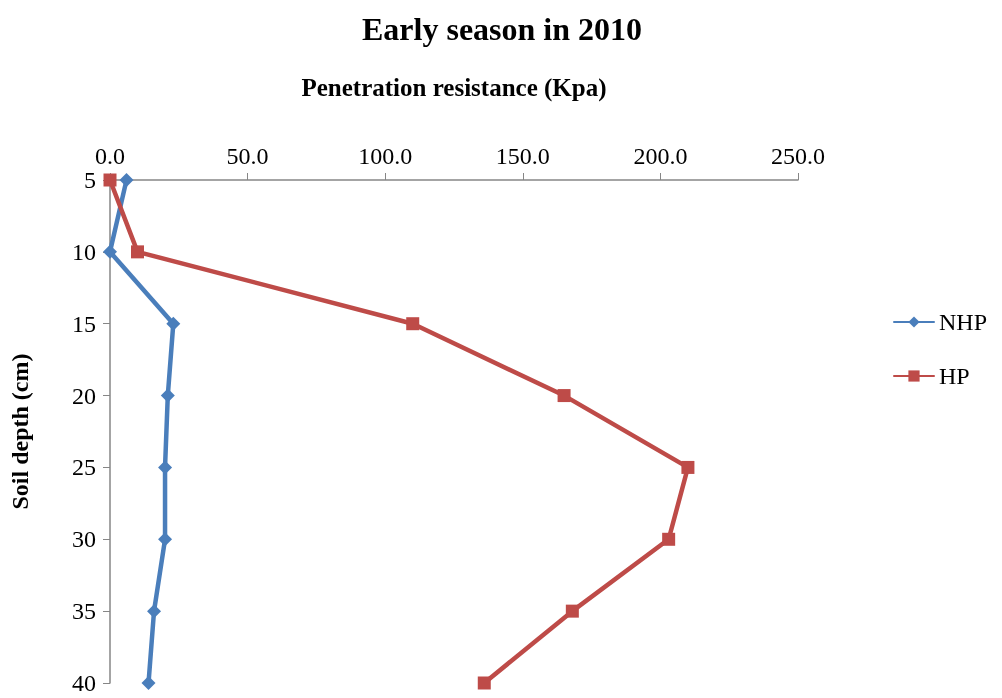 The height and width of the screenshot is (698, 1002). I want to click on y-tick-label: 40, so click(84, 683).